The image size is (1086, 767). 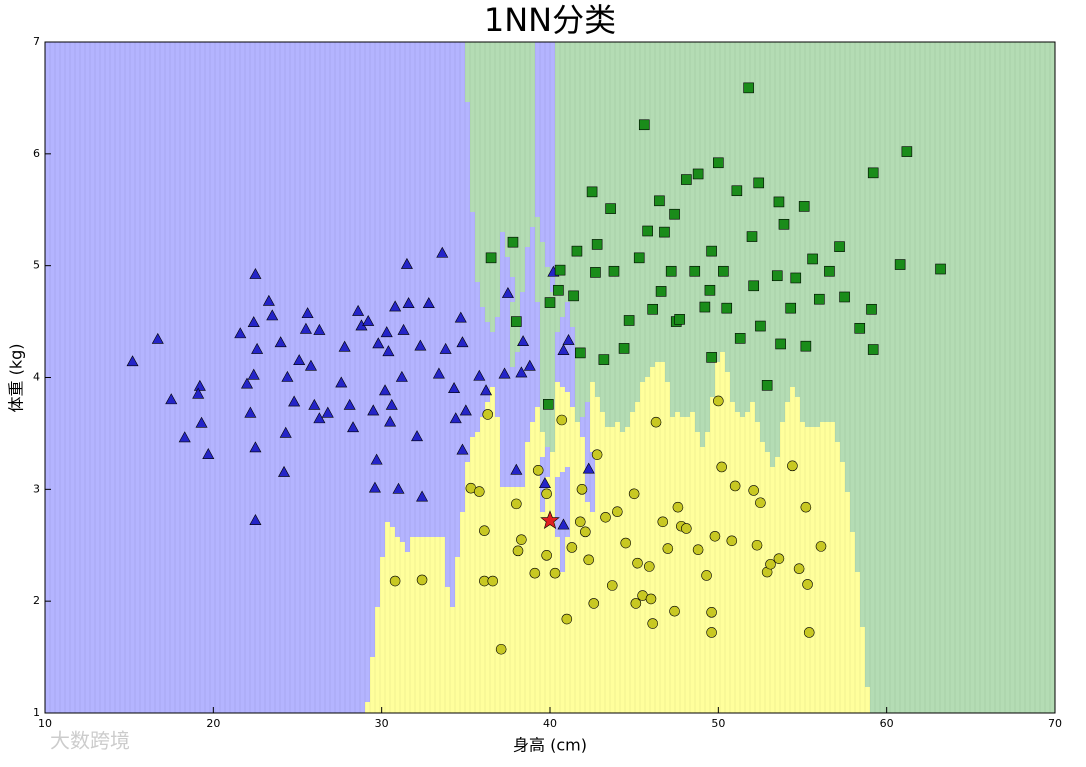 I want to click on chart-title: 1NN分类, so click(x=550, y=20).